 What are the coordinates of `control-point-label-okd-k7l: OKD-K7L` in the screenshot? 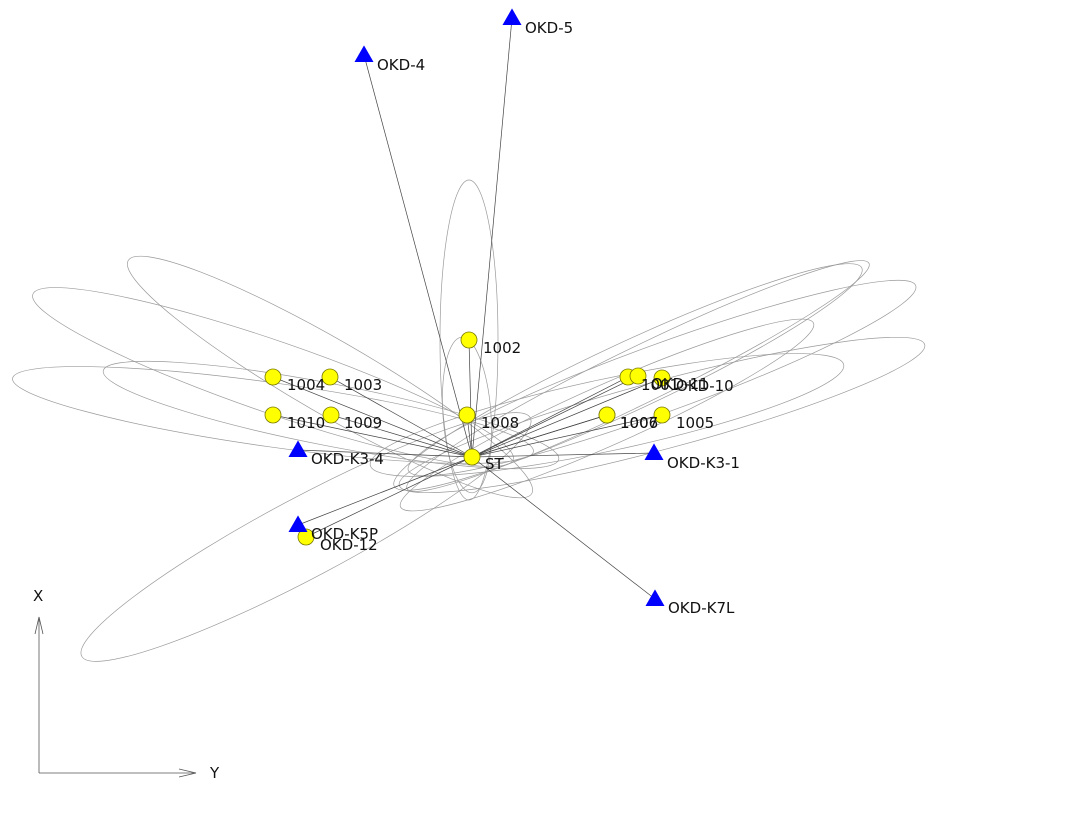 It's located at (701, 608).